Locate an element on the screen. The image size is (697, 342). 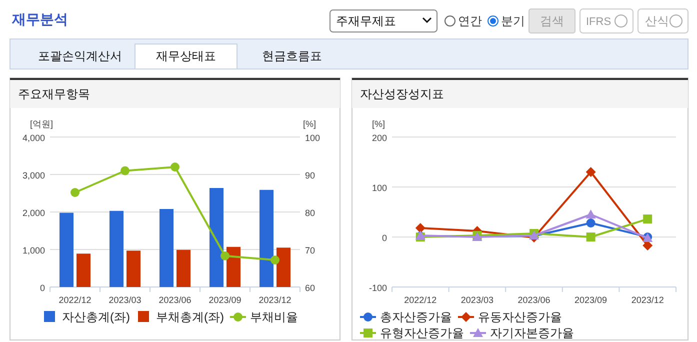
y2-tick-label: 90 is located at coordinates (310, 175).